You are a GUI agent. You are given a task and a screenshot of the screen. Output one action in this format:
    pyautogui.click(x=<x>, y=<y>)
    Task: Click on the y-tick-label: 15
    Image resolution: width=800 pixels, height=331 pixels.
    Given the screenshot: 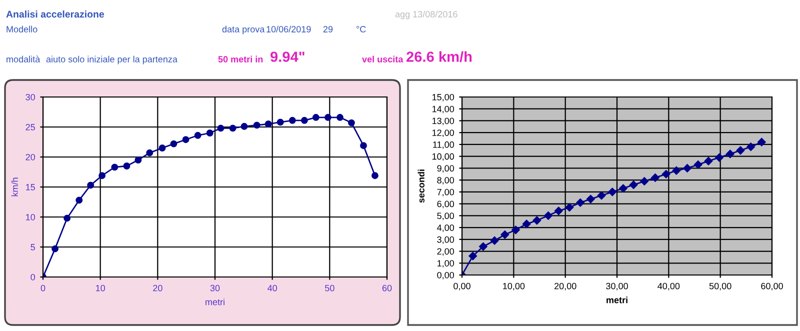 What is the action you would take?
    pyautogui.click(x=30, y=187)
    